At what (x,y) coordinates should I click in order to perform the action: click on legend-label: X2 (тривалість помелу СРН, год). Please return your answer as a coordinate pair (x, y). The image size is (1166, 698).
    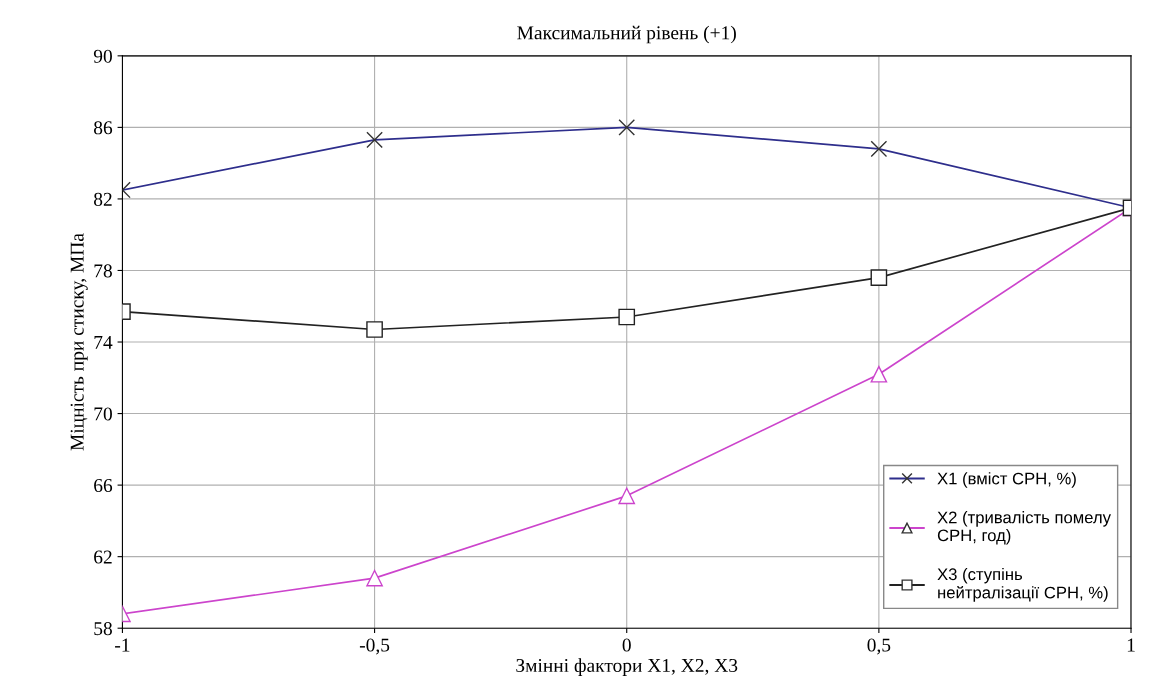
    Looking at the image, I should click on (1024, 528).